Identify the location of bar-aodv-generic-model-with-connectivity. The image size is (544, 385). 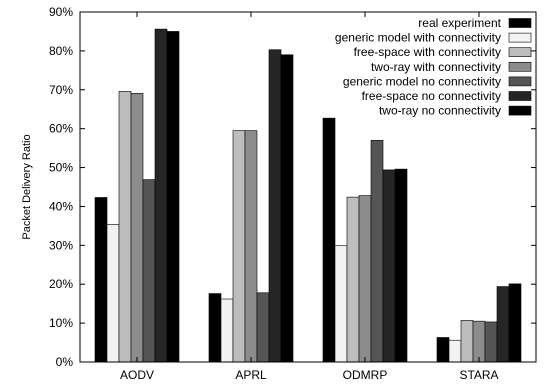
(113, 293).